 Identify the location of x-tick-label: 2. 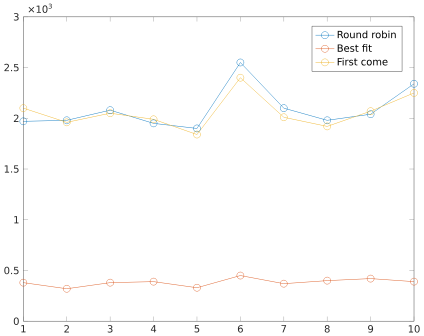
(66, 328).